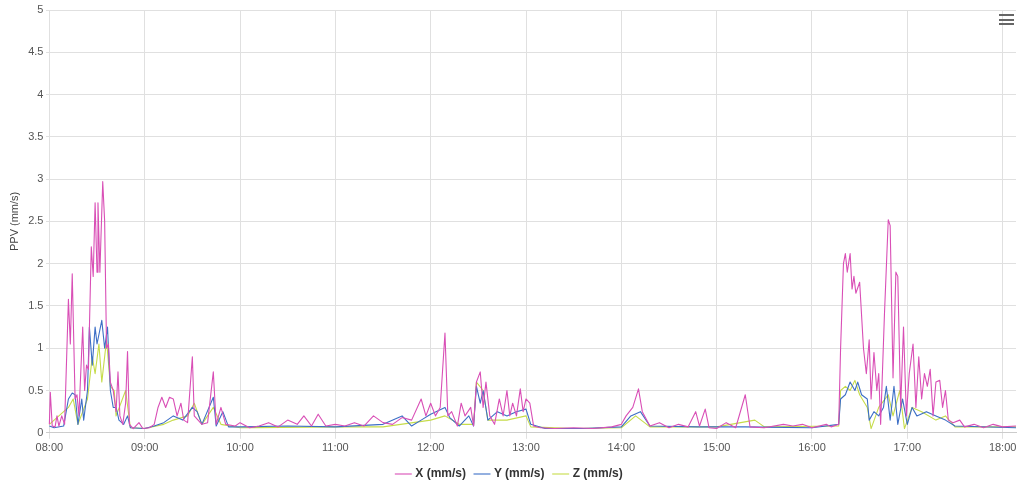 This screenshot has height=492, width=1024. Describe the element at coordinates (36, 304) in the screenshot. I see `y-tick-label: 1.5` at that location.